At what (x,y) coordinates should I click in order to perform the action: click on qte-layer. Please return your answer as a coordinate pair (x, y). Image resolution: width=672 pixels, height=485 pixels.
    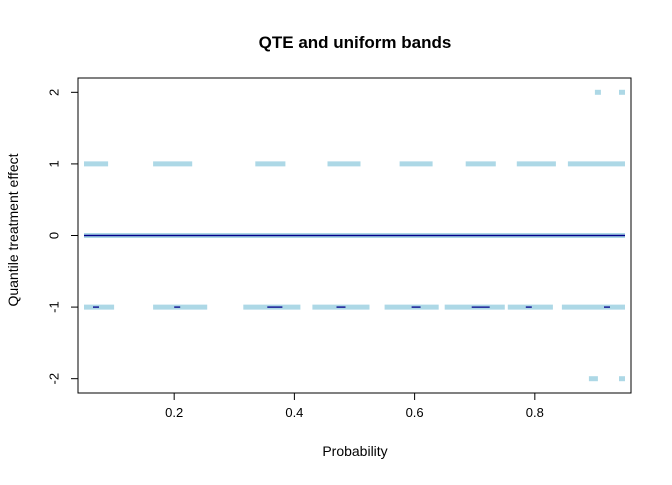
    Looking at the image, I should click on (354, 271).